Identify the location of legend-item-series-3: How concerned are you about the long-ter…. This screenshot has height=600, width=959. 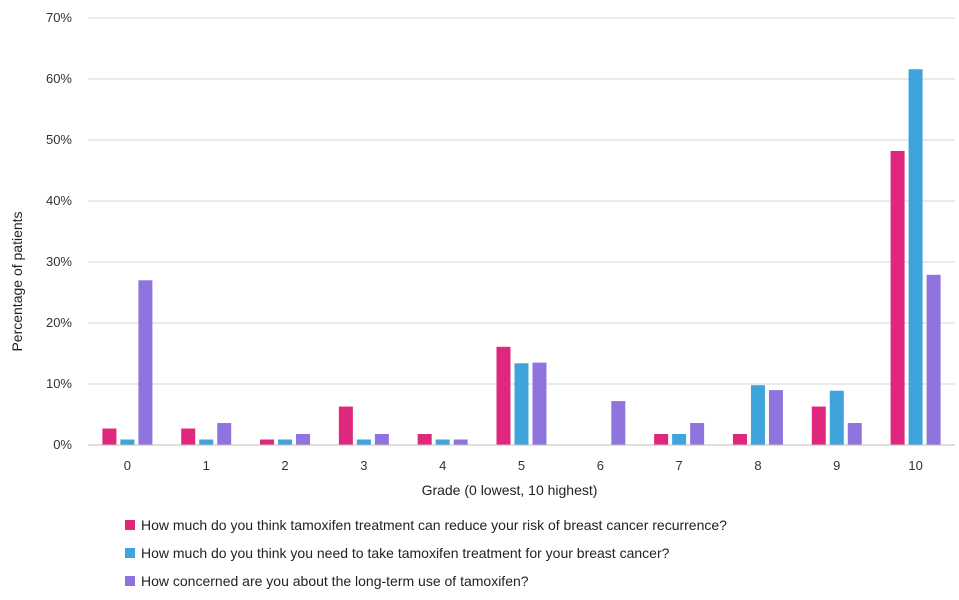
(535, 581).